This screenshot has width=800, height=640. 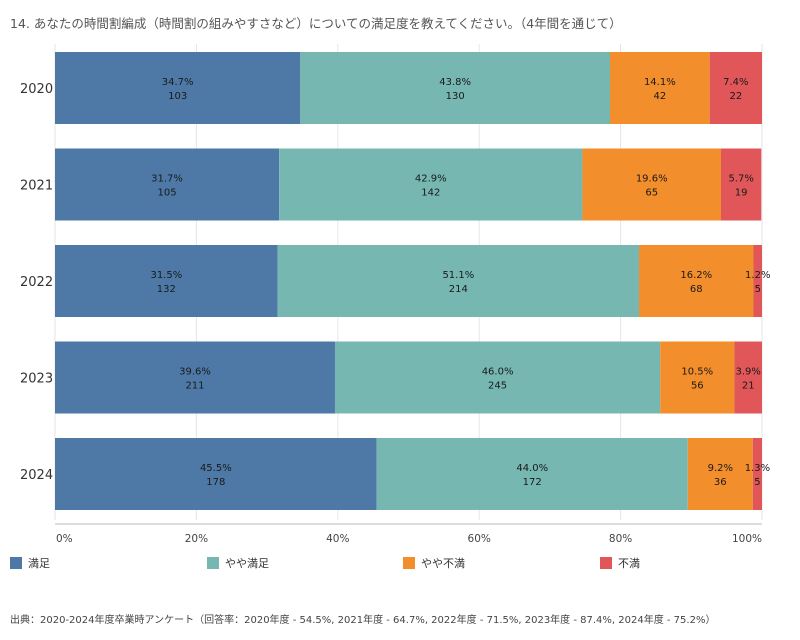 What do you see at coordinates (757, 275) in the screenshot?
I see `data-label-percent: 1.2%` at bounding box center [757, 275].